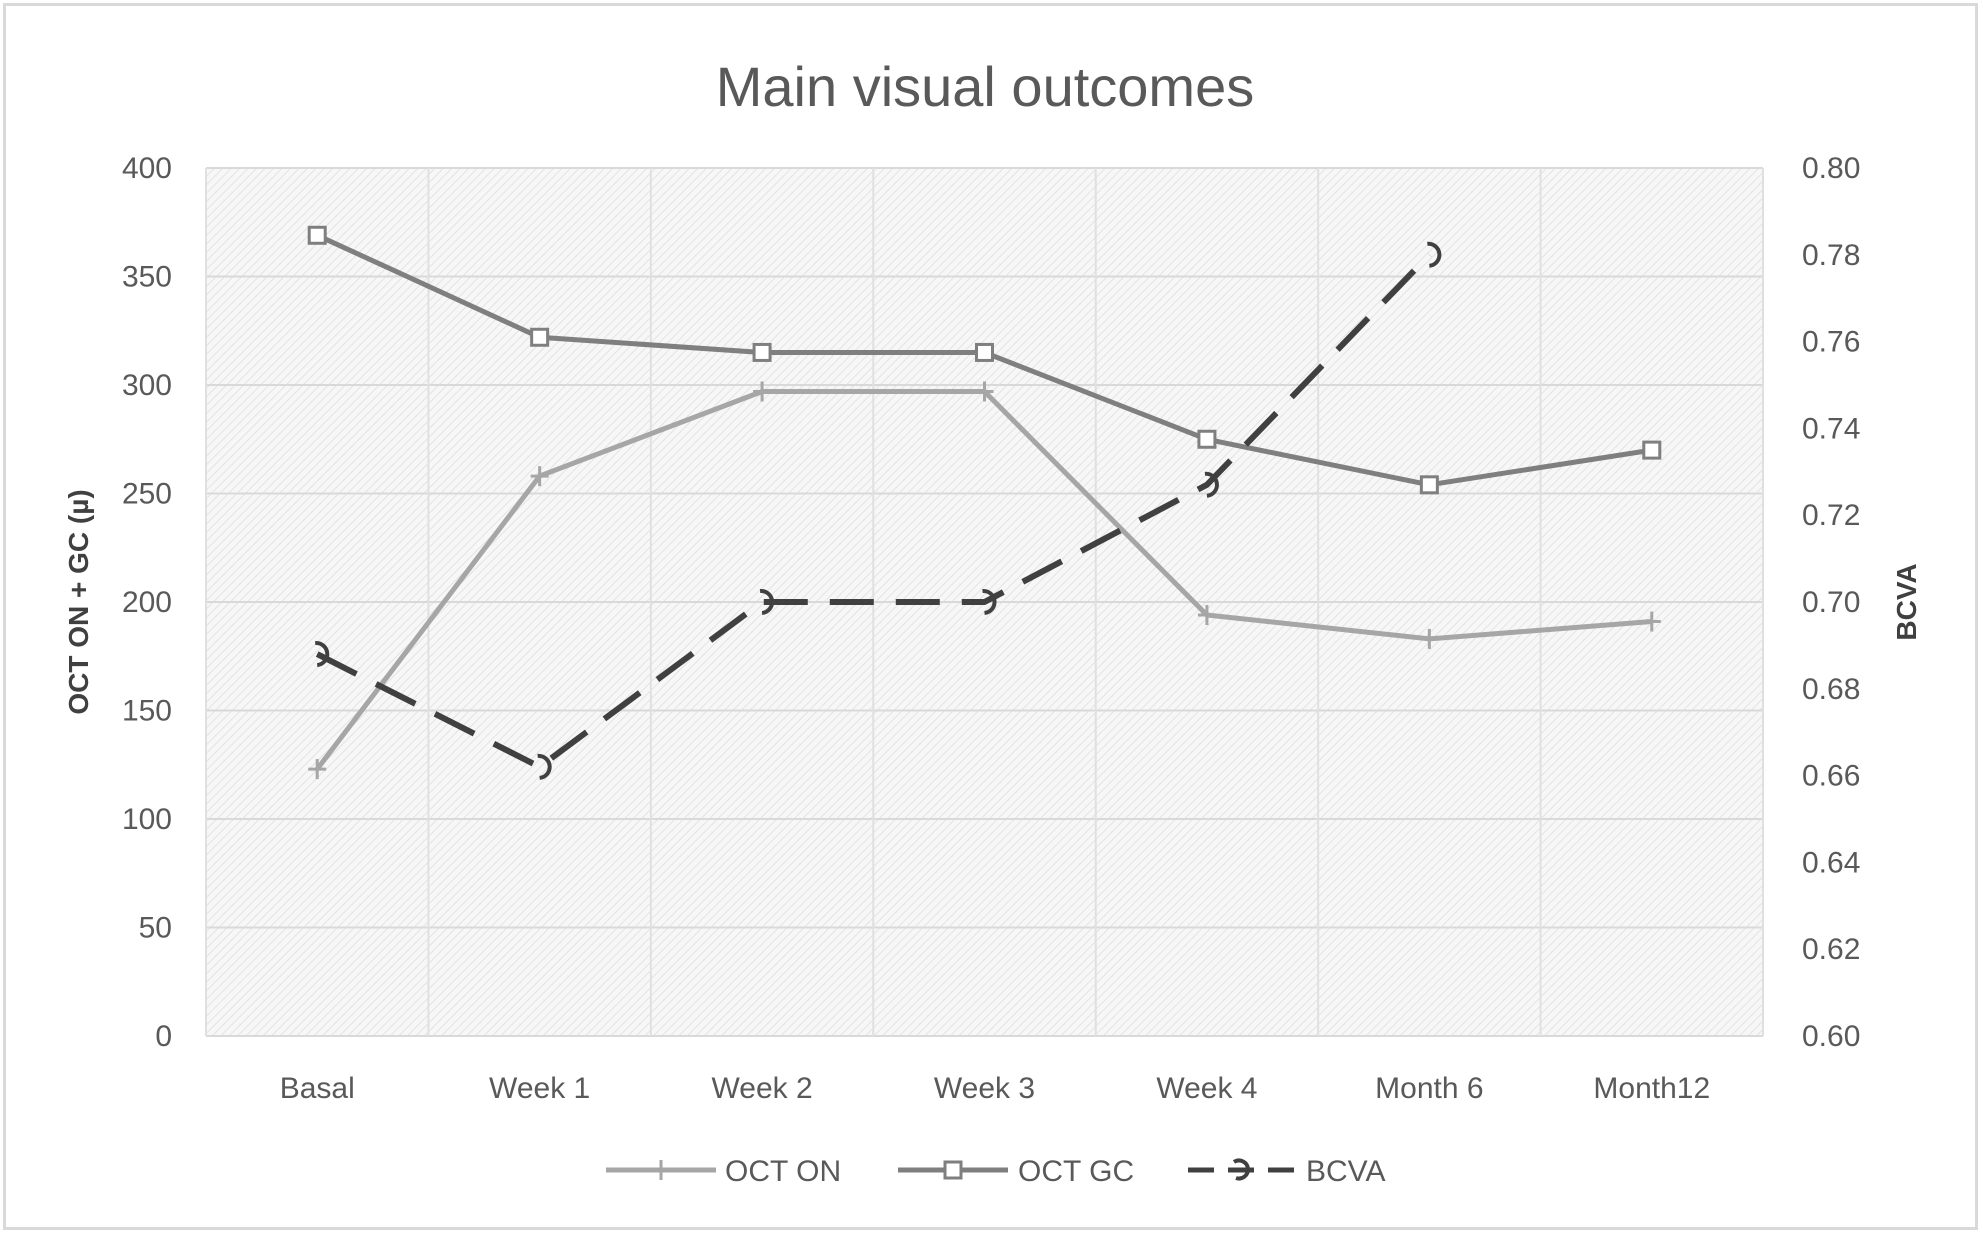  Describe the element at coordinates (155, 928) in the screenshot. I see `left-tick-label: 50` at that location.